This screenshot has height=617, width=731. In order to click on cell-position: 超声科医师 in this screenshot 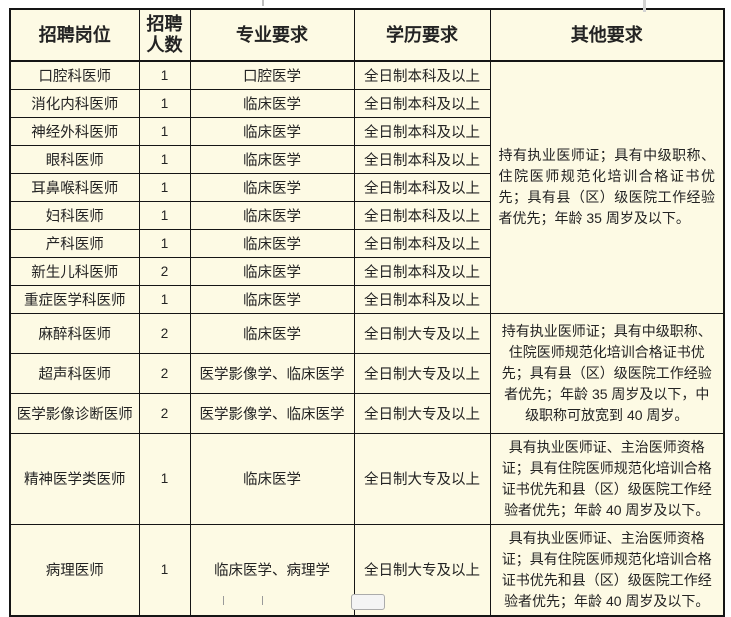, I will do `click(74, 373)`.